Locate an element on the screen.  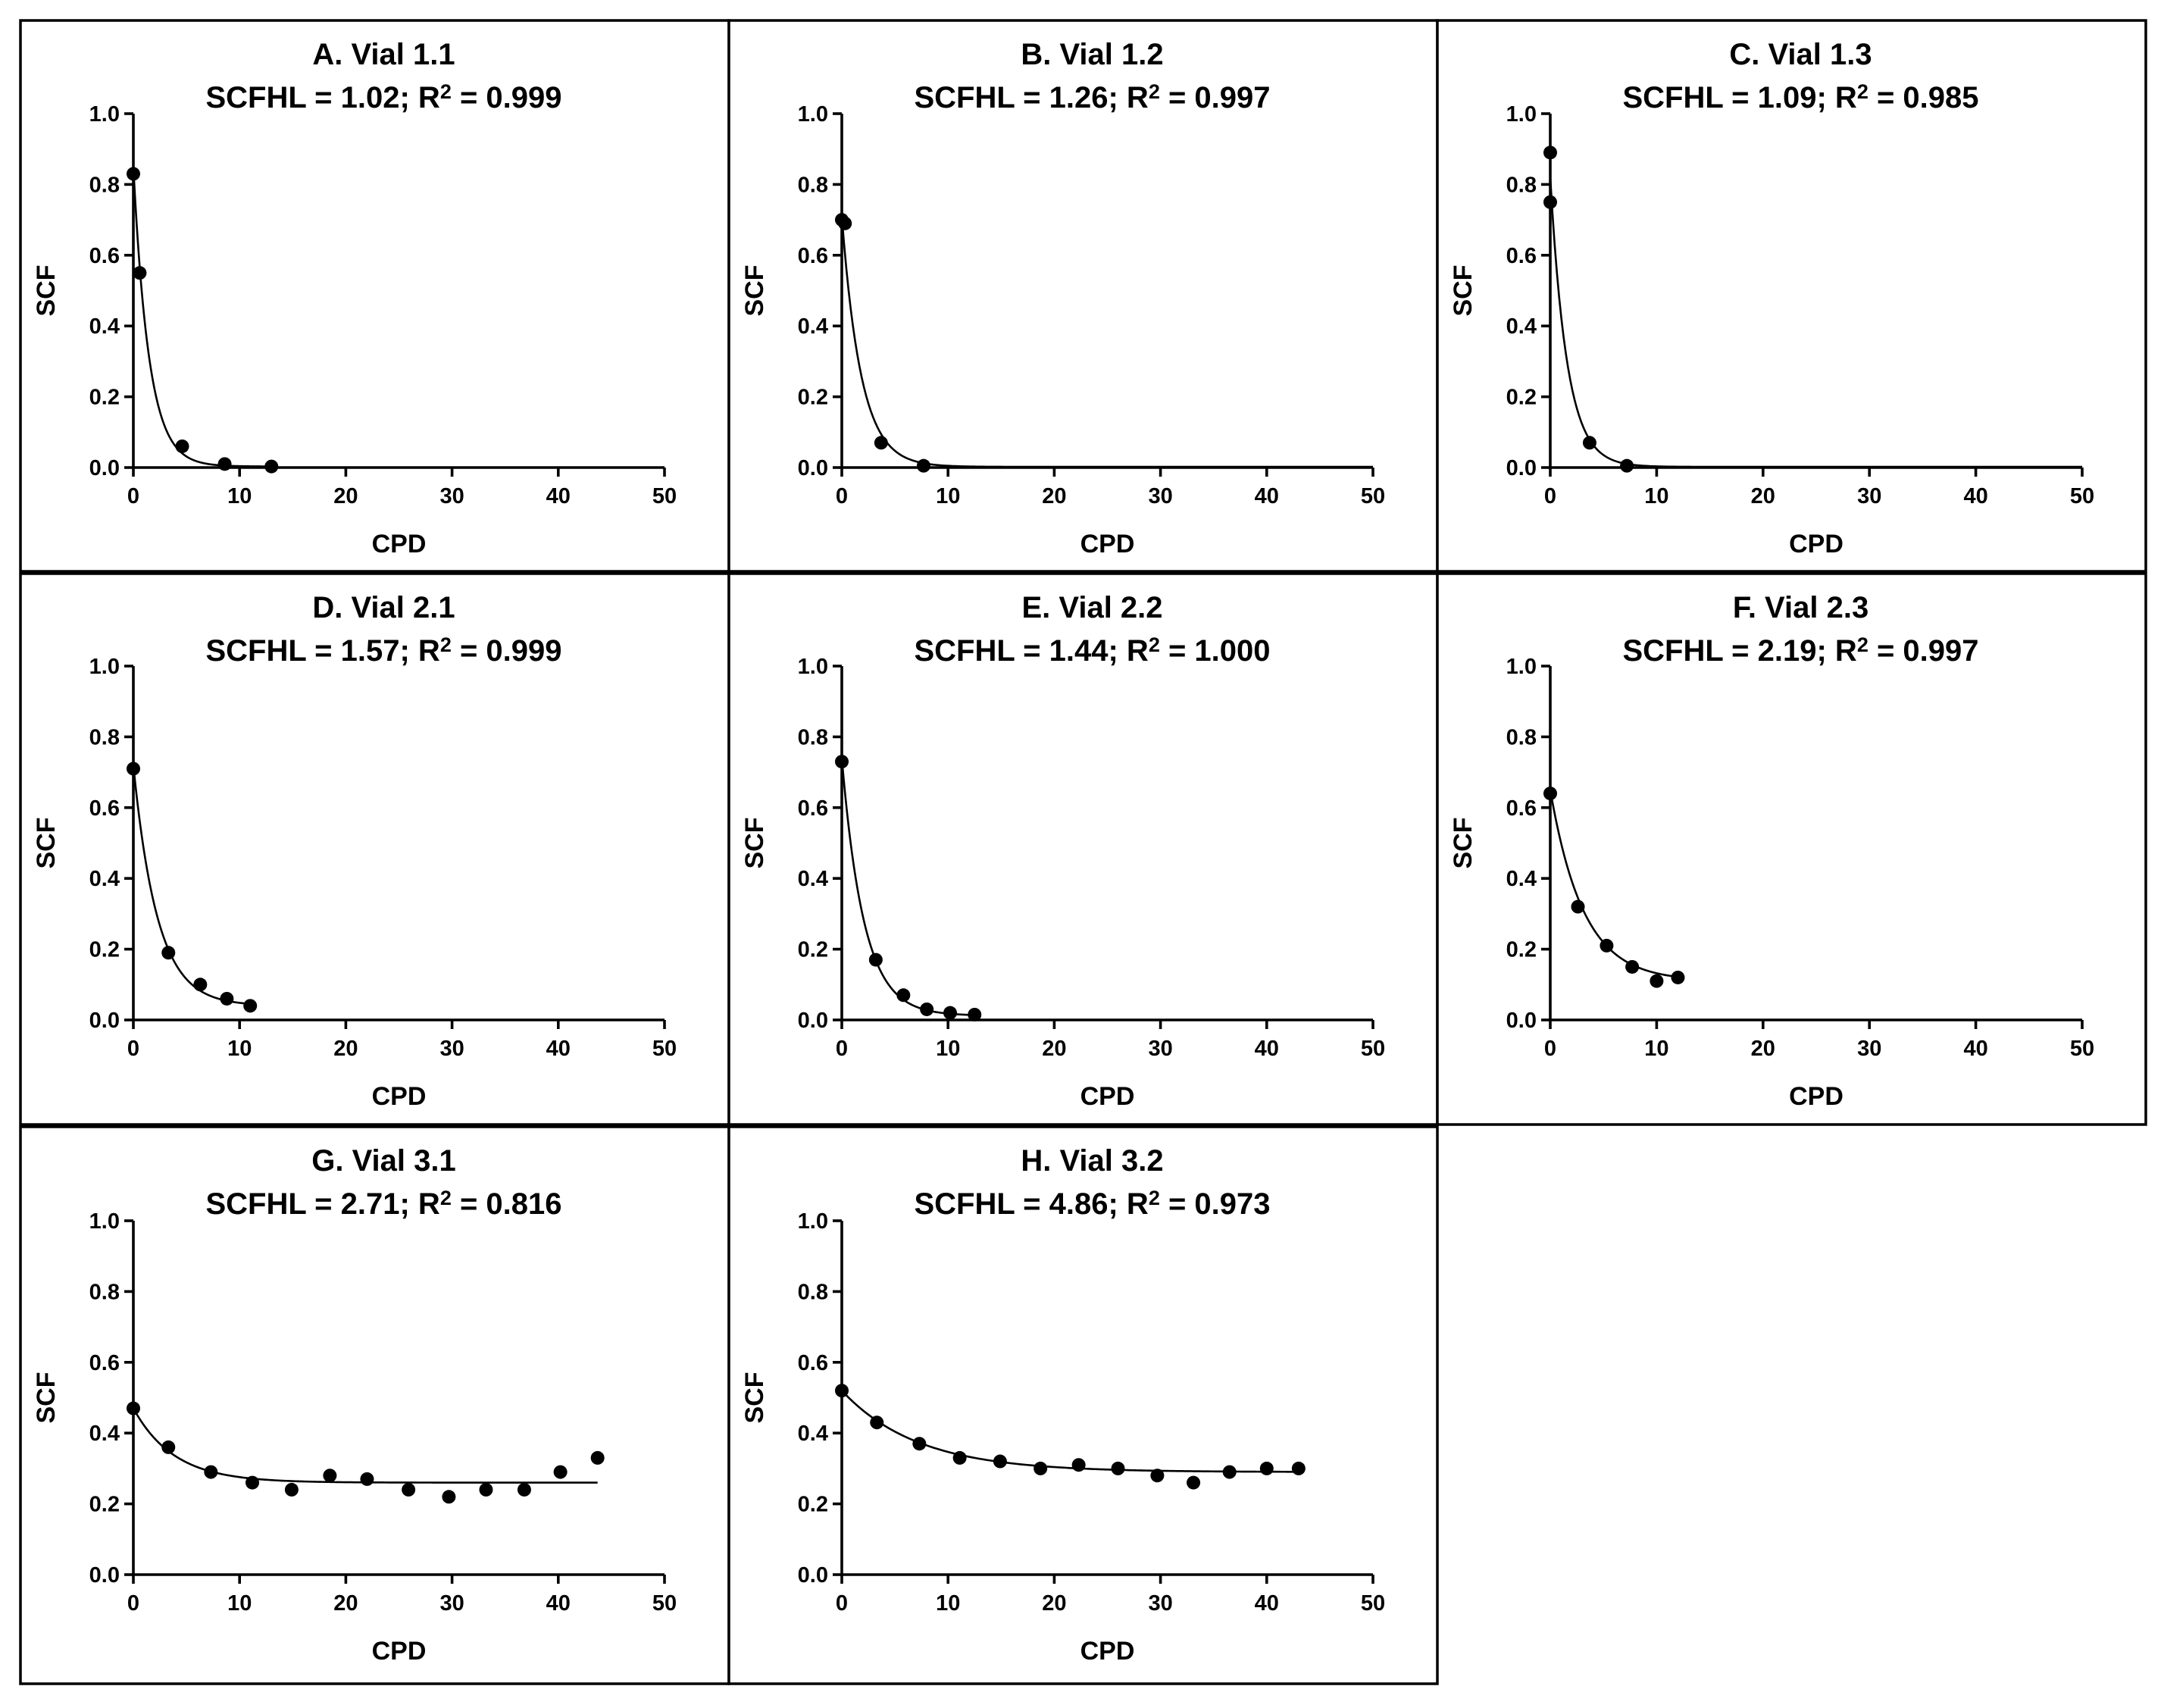
stats-text: = 0.985 is located at coordinates (1923, 97).